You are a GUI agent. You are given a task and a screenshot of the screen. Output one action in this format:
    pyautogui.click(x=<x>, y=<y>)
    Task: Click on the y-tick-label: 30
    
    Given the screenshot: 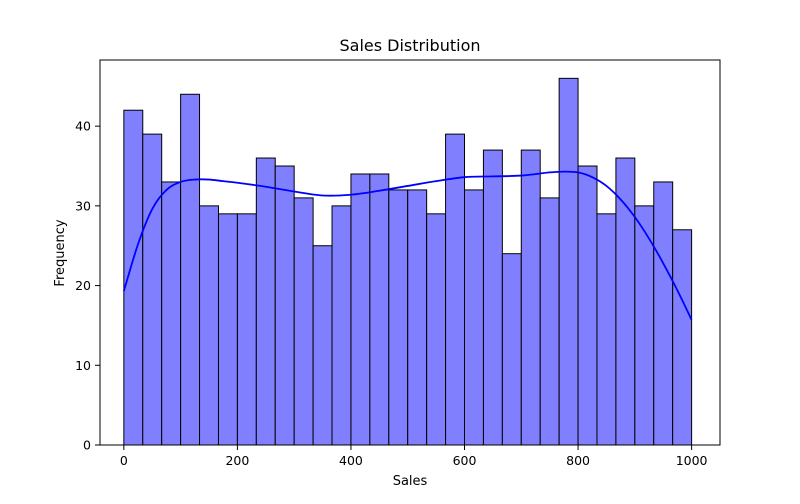 What is the action you would take?
    pyautogui.click(x=83, y=205)
    